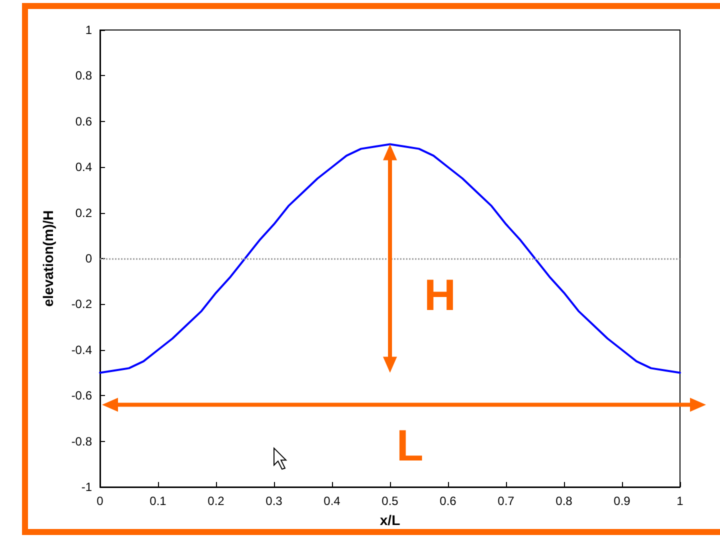 This screenshot has height=541, width=720. I want to click on x-tick-label: 0, so click(100, 501).